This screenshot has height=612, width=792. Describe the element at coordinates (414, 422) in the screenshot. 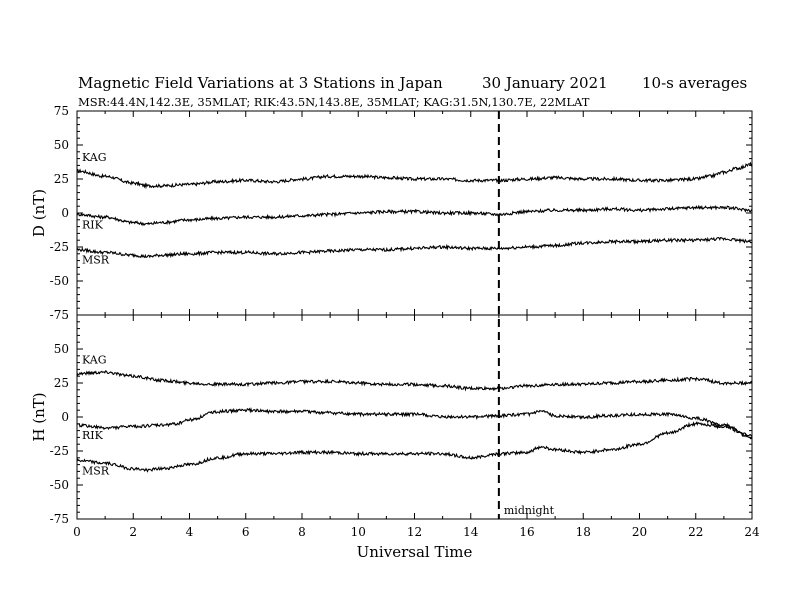

I see `h-series-rik` at that location.